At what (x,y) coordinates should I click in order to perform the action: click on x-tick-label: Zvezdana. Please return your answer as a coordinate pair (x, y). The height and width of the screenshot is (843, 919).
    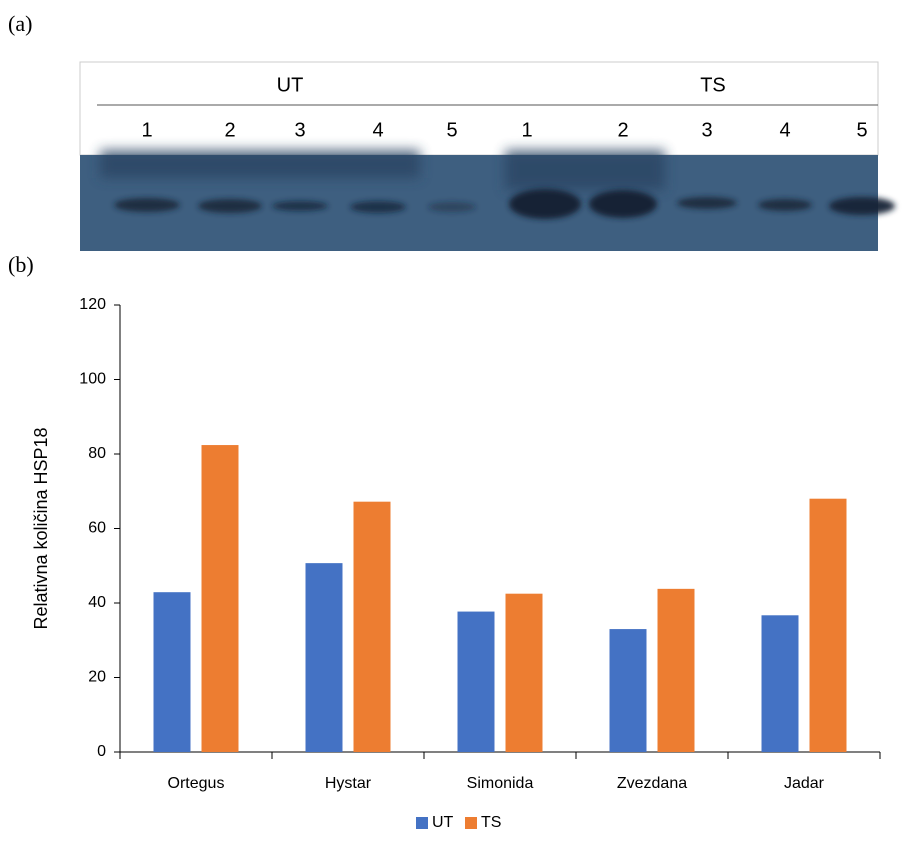
    Looking at the image, I should click on (652, 783).